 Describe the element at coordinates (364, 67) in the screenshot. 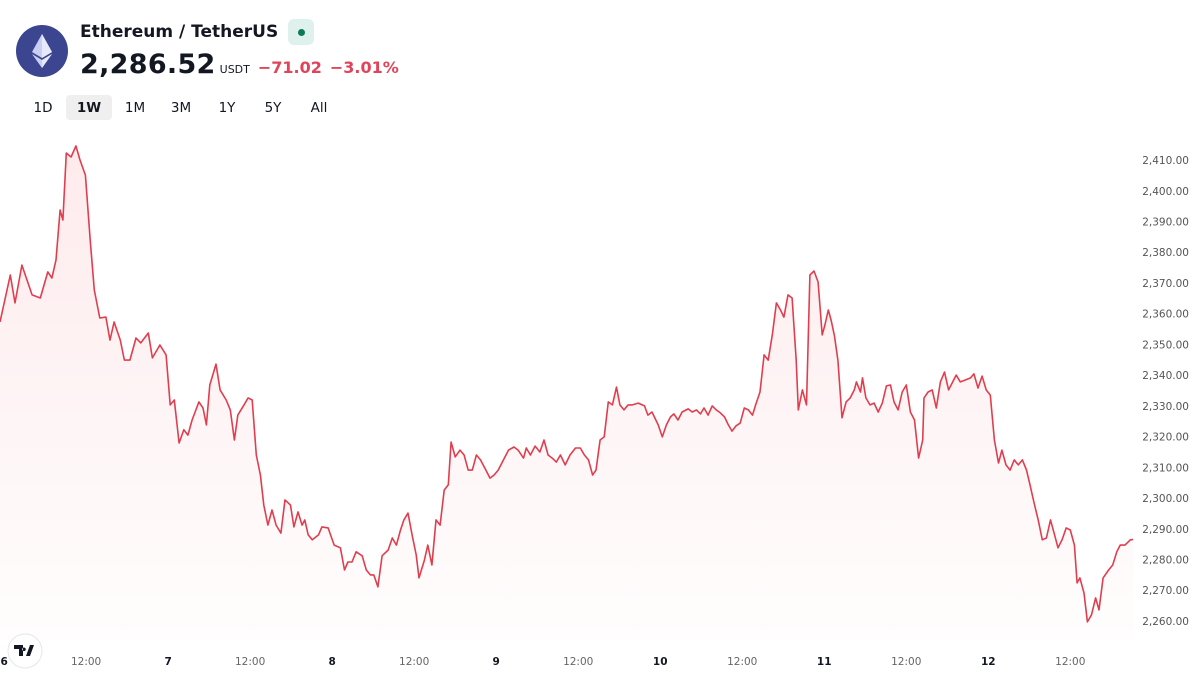

I see `change-percent: −3.01%` at that location.